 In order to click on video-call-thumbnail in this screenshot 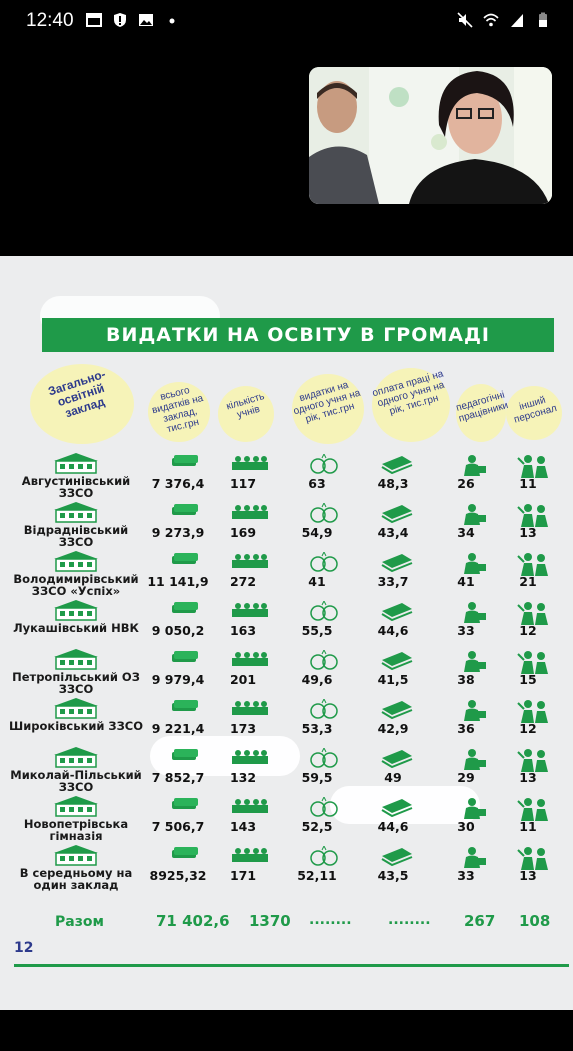, I will do `click(430, 135)`.